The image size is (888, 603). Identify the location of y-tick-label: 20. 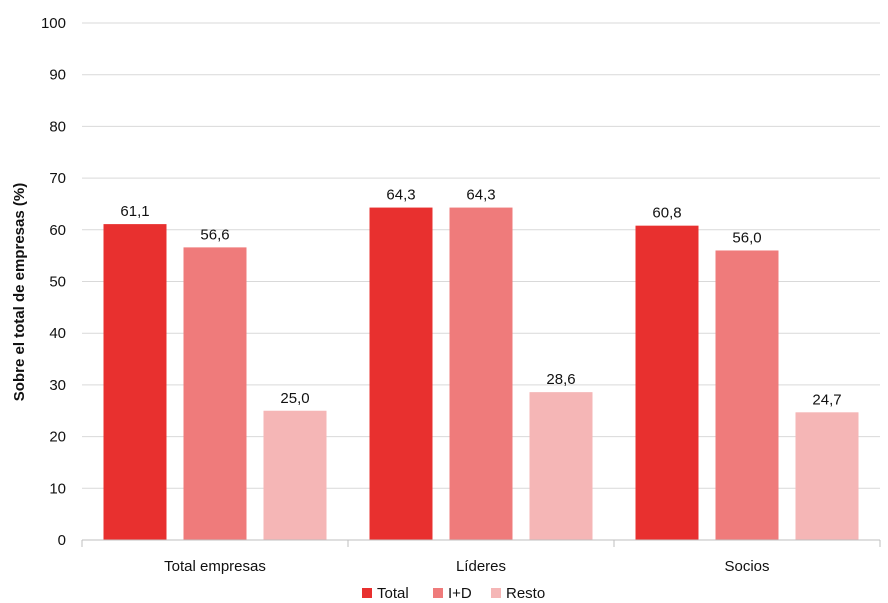
(57, 437).